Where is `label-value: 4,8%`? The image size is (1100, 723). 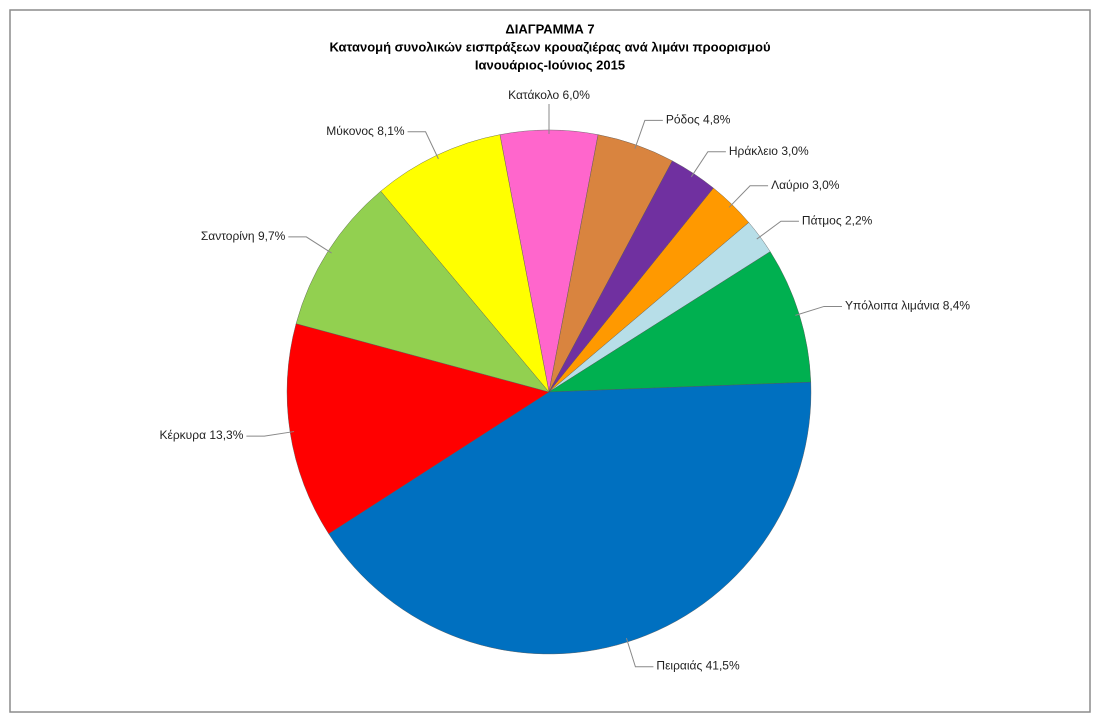
label-value: 4,8% is located at coordinates (717, 120).